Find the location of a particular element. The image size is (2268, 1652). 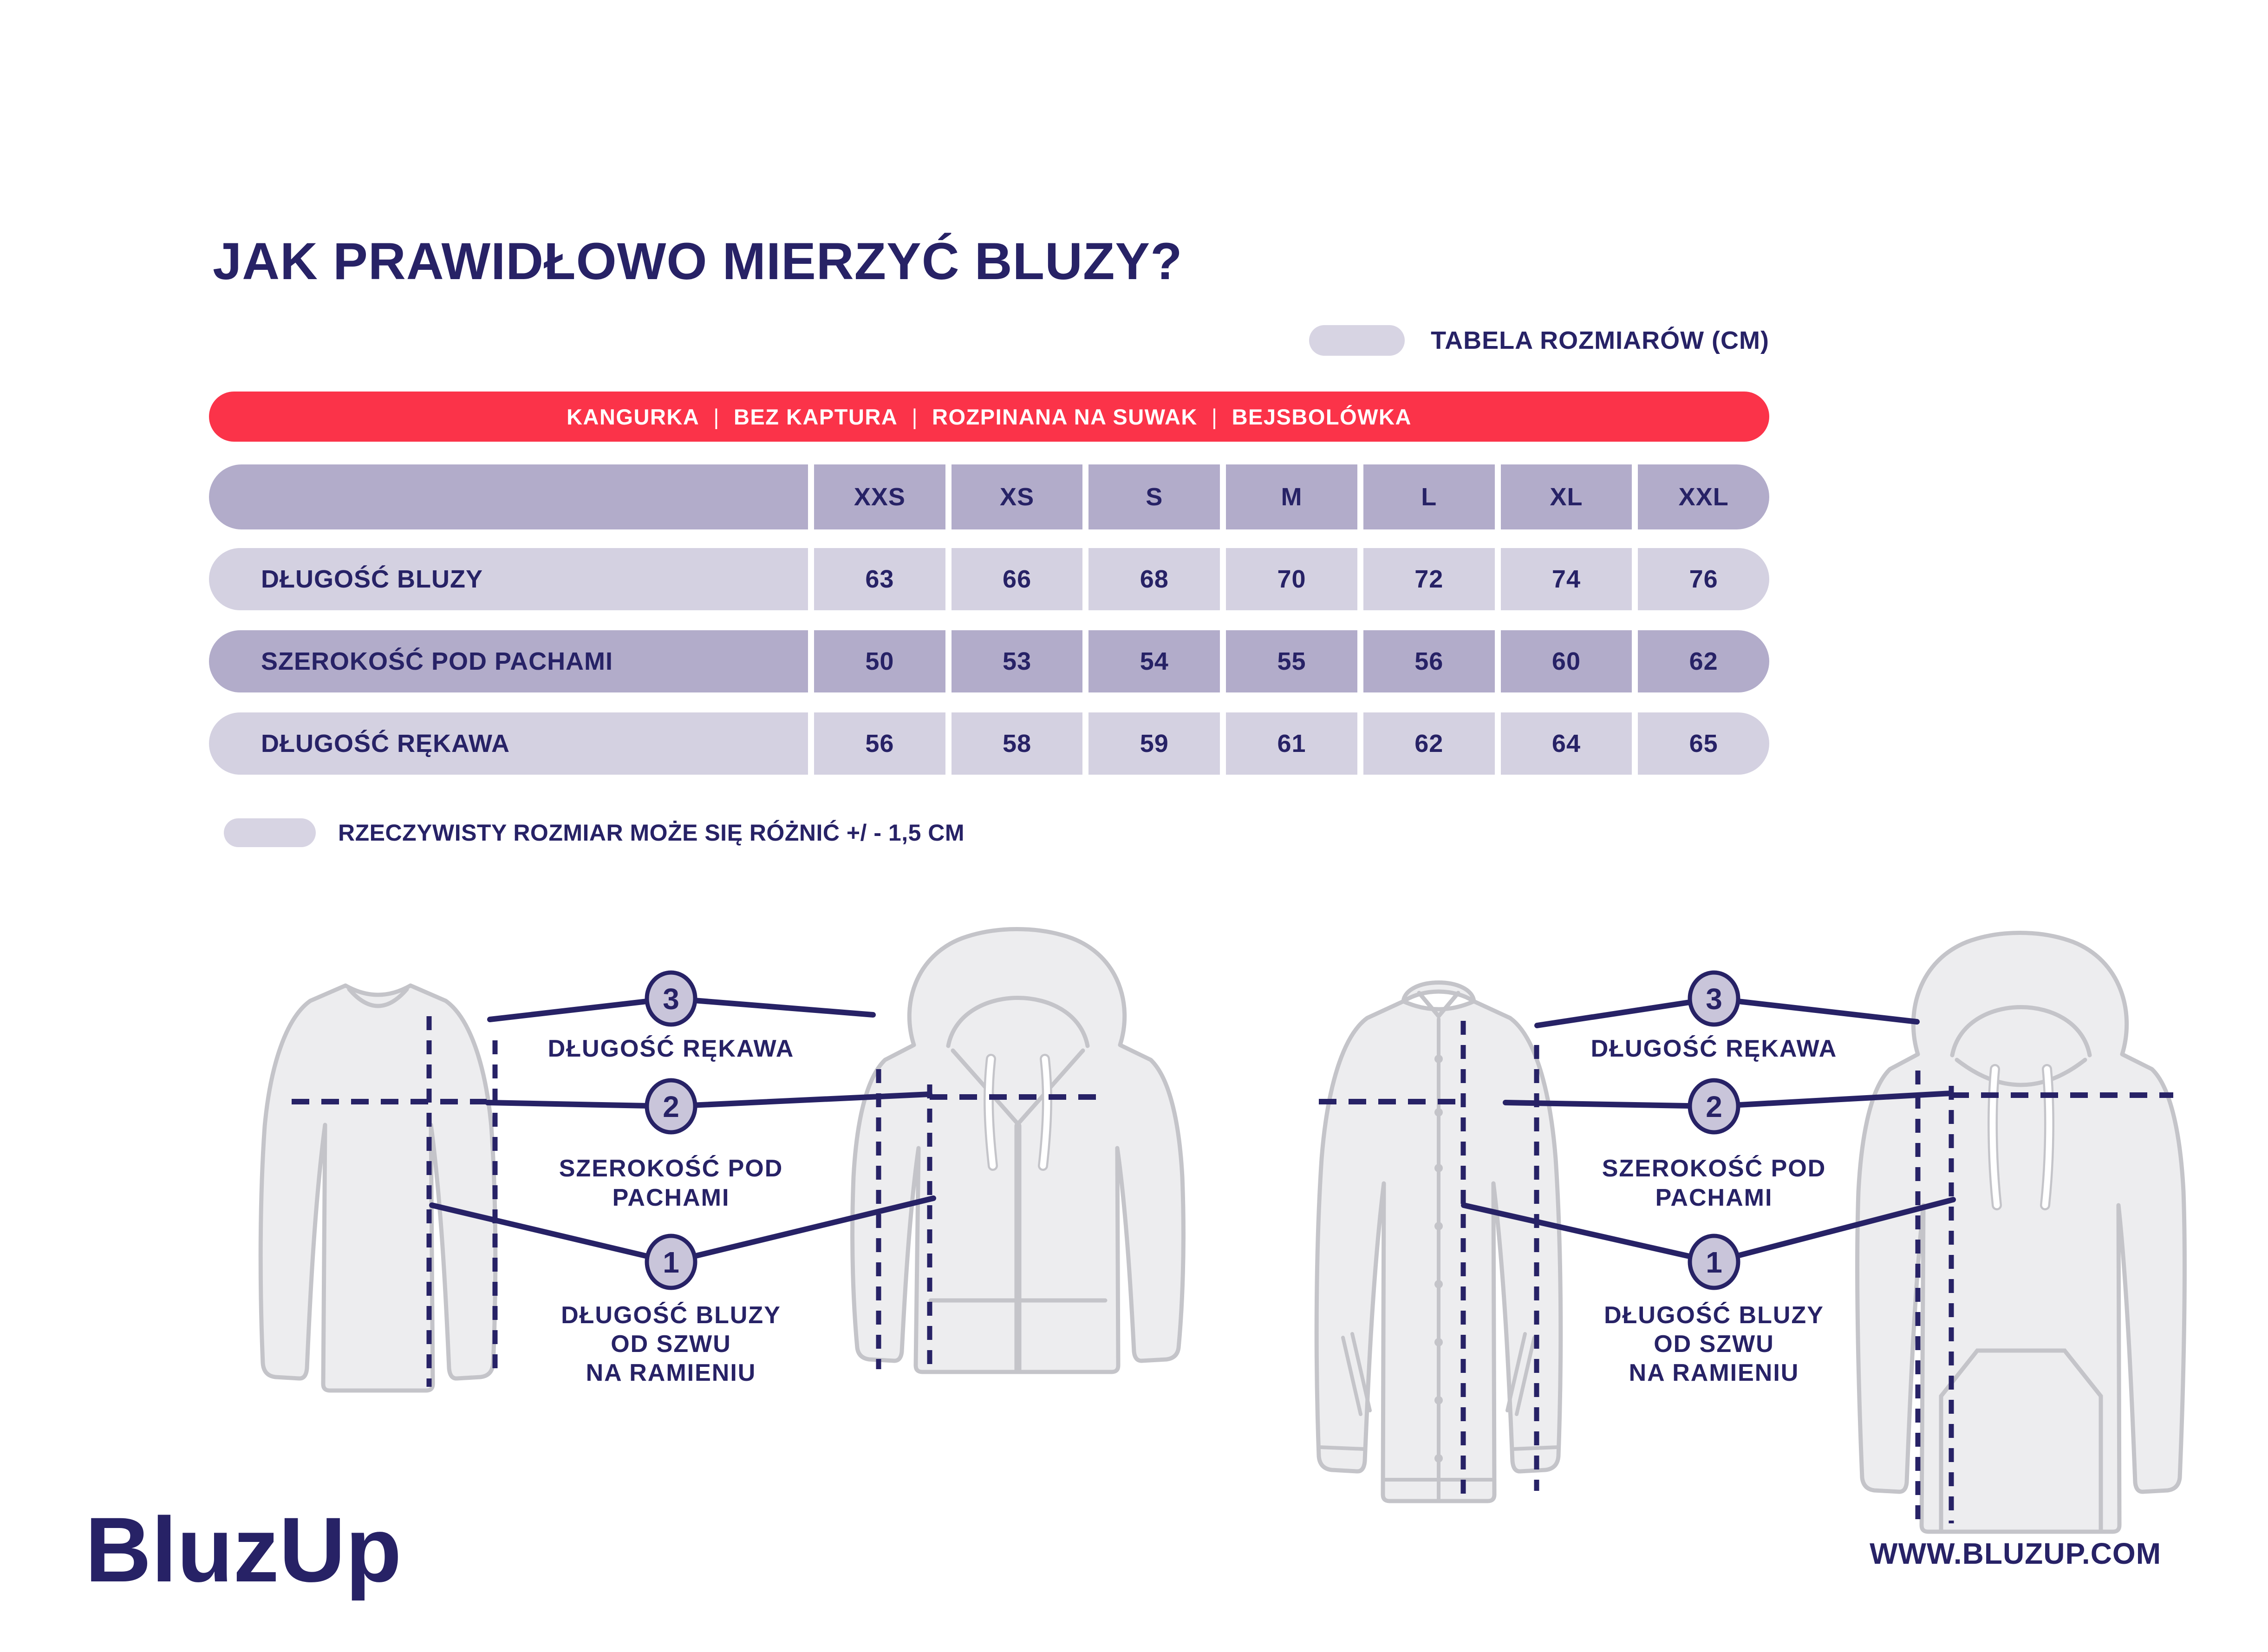

table-value: 72 is located at coordinates (1429, 579).